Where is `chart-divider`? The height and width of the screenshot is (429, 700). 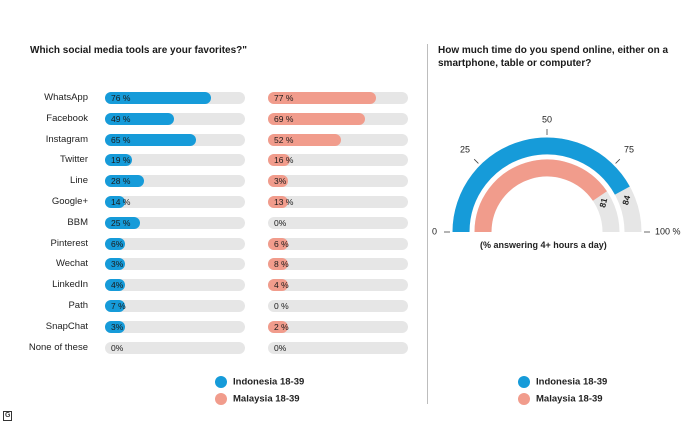
chart-divider is located at coordinates (427, 224).